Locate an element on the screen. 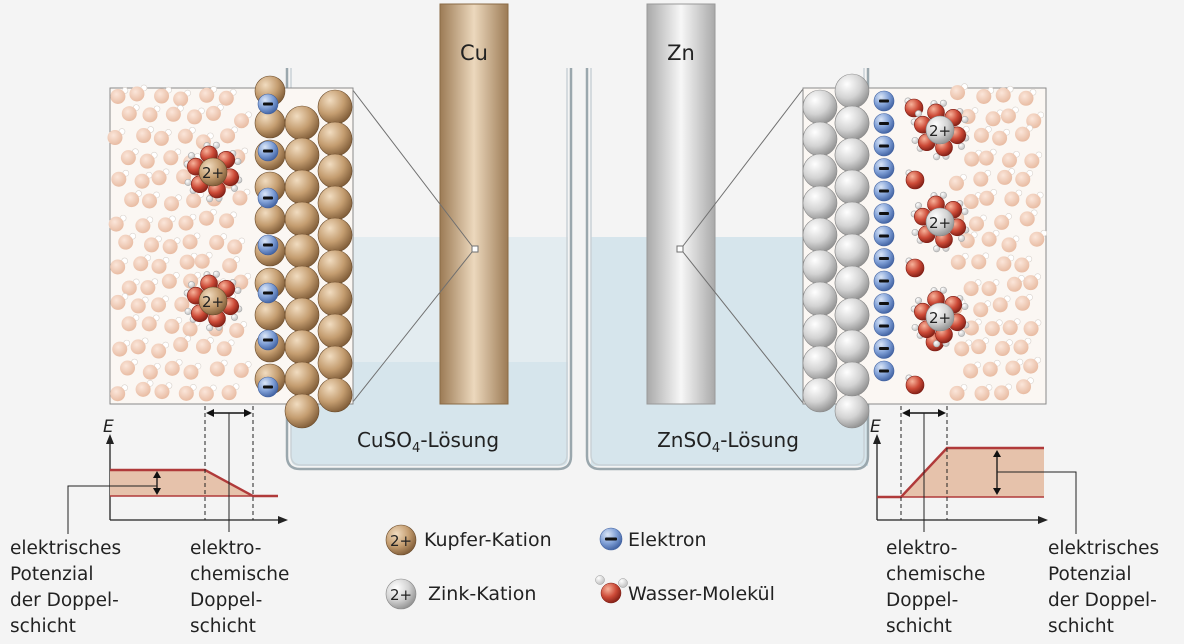 Image resolution: width=1184 pixels, height=644 pixels. copper-cation-charge: 2+ is located at coordinates (213, 302).